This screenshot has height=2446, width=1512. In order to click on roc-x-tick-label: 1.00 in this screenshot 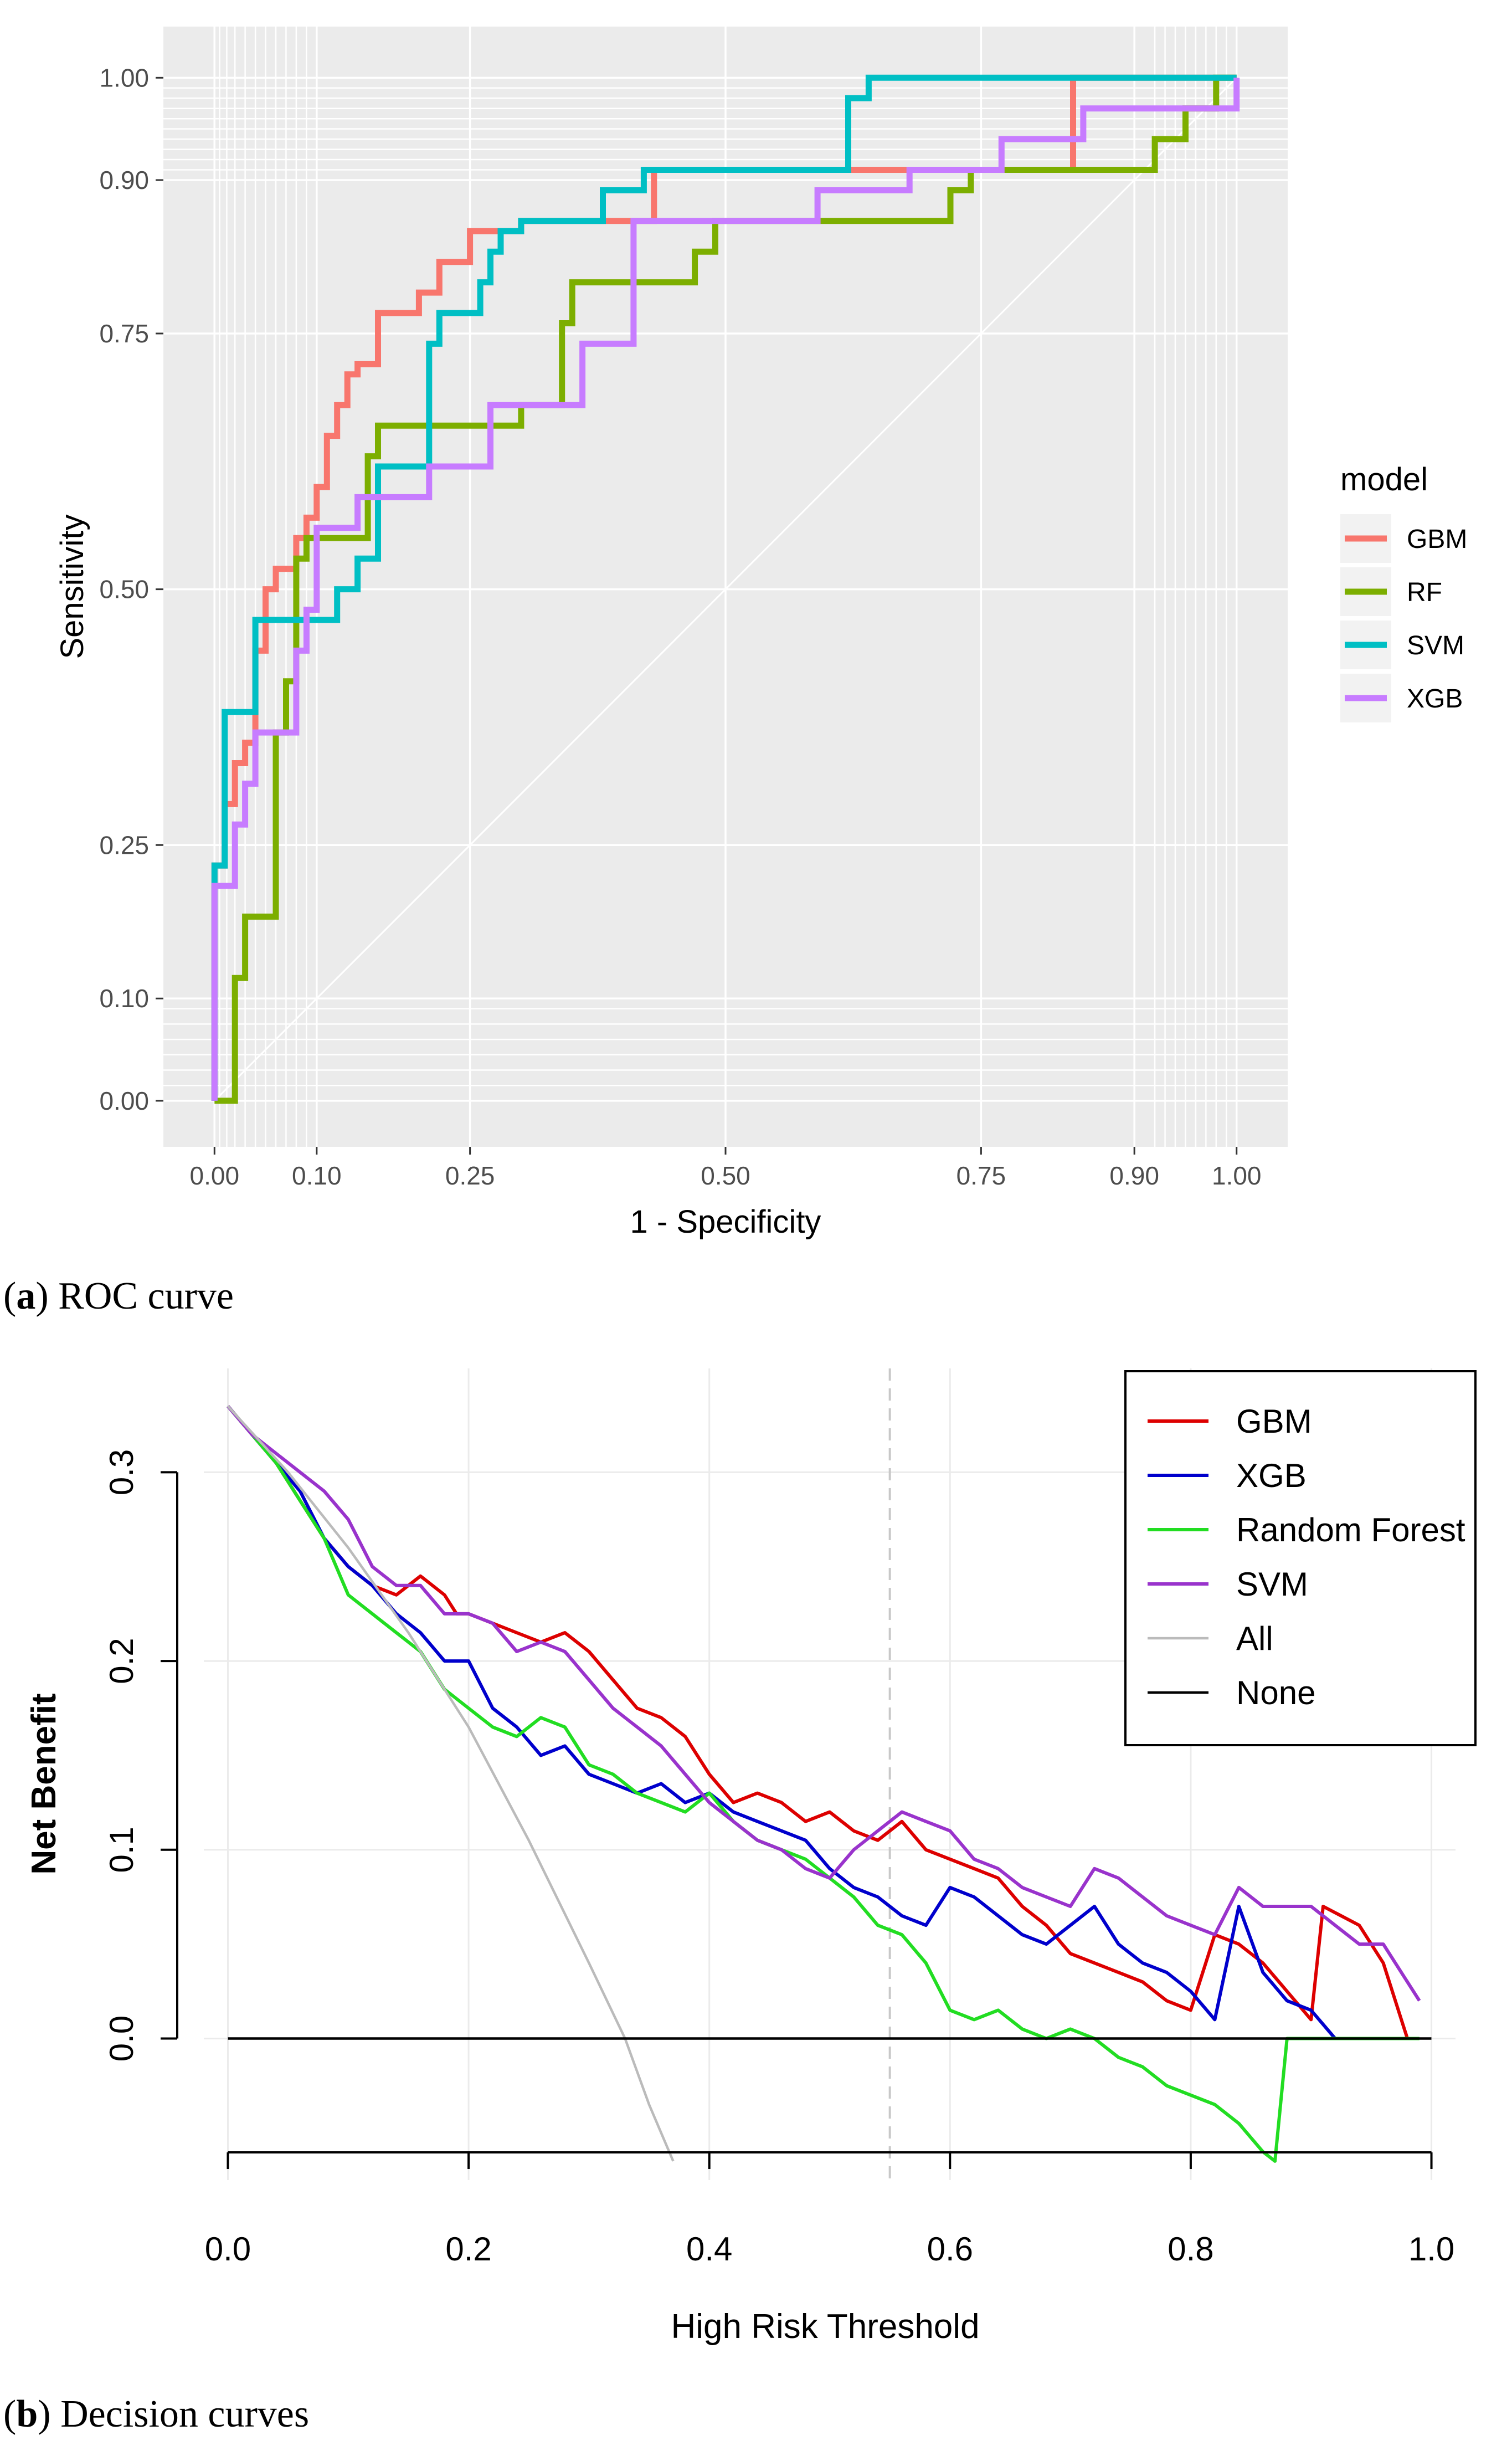, I will do `click(1237, 1175)`.